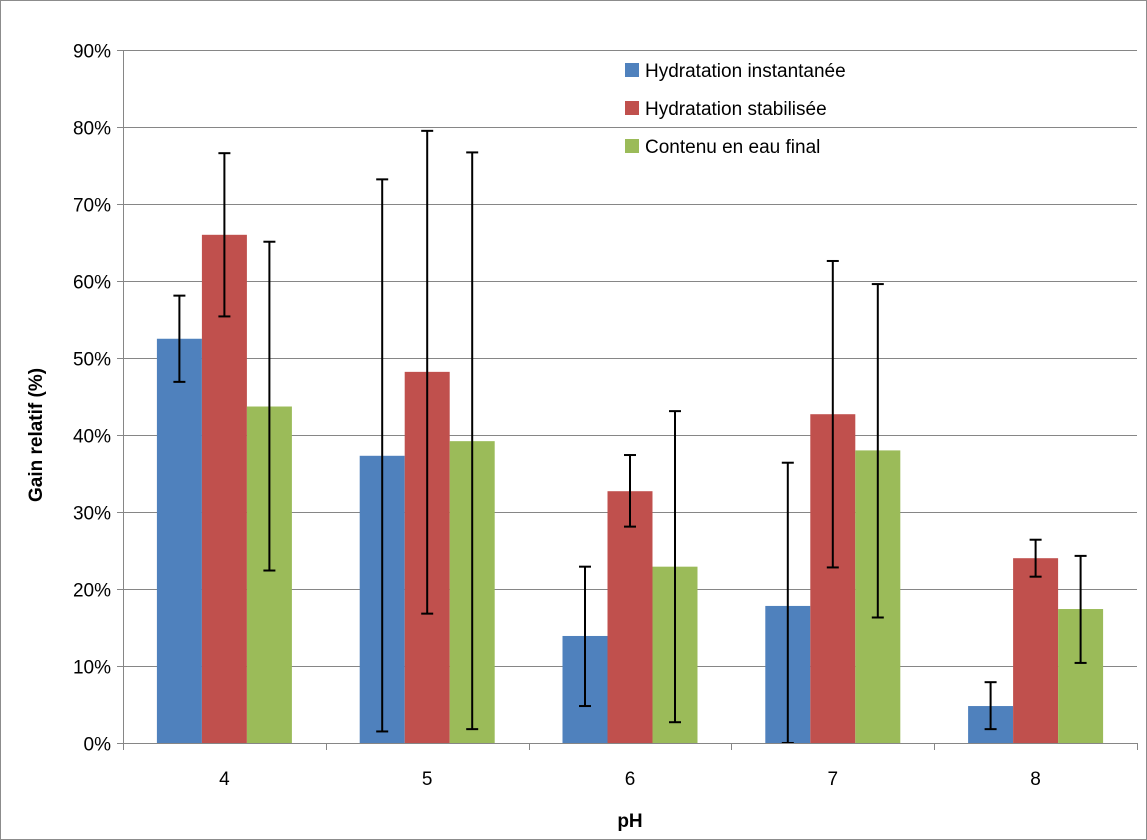 The height and width of the screenshot is (840, 1147). What do you see at coordinates (629, 821) in the screenshot?
I see `x-axis-title: pH` at bounding box center [629, 821].